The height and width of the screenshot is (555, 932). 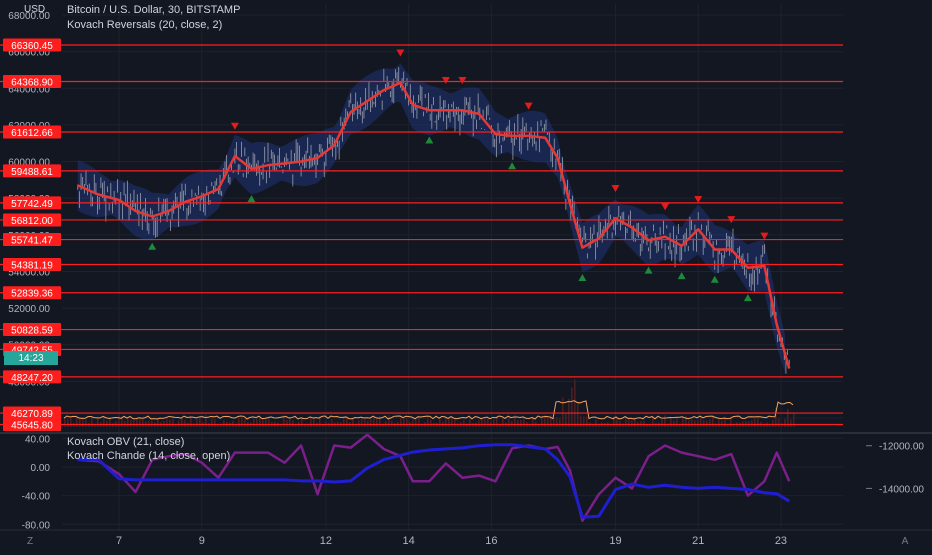 What do you see at coordinates (30, 541) in the screenshot?
I see `auto-scale-icon: Z` at bounding box center [30, 541].